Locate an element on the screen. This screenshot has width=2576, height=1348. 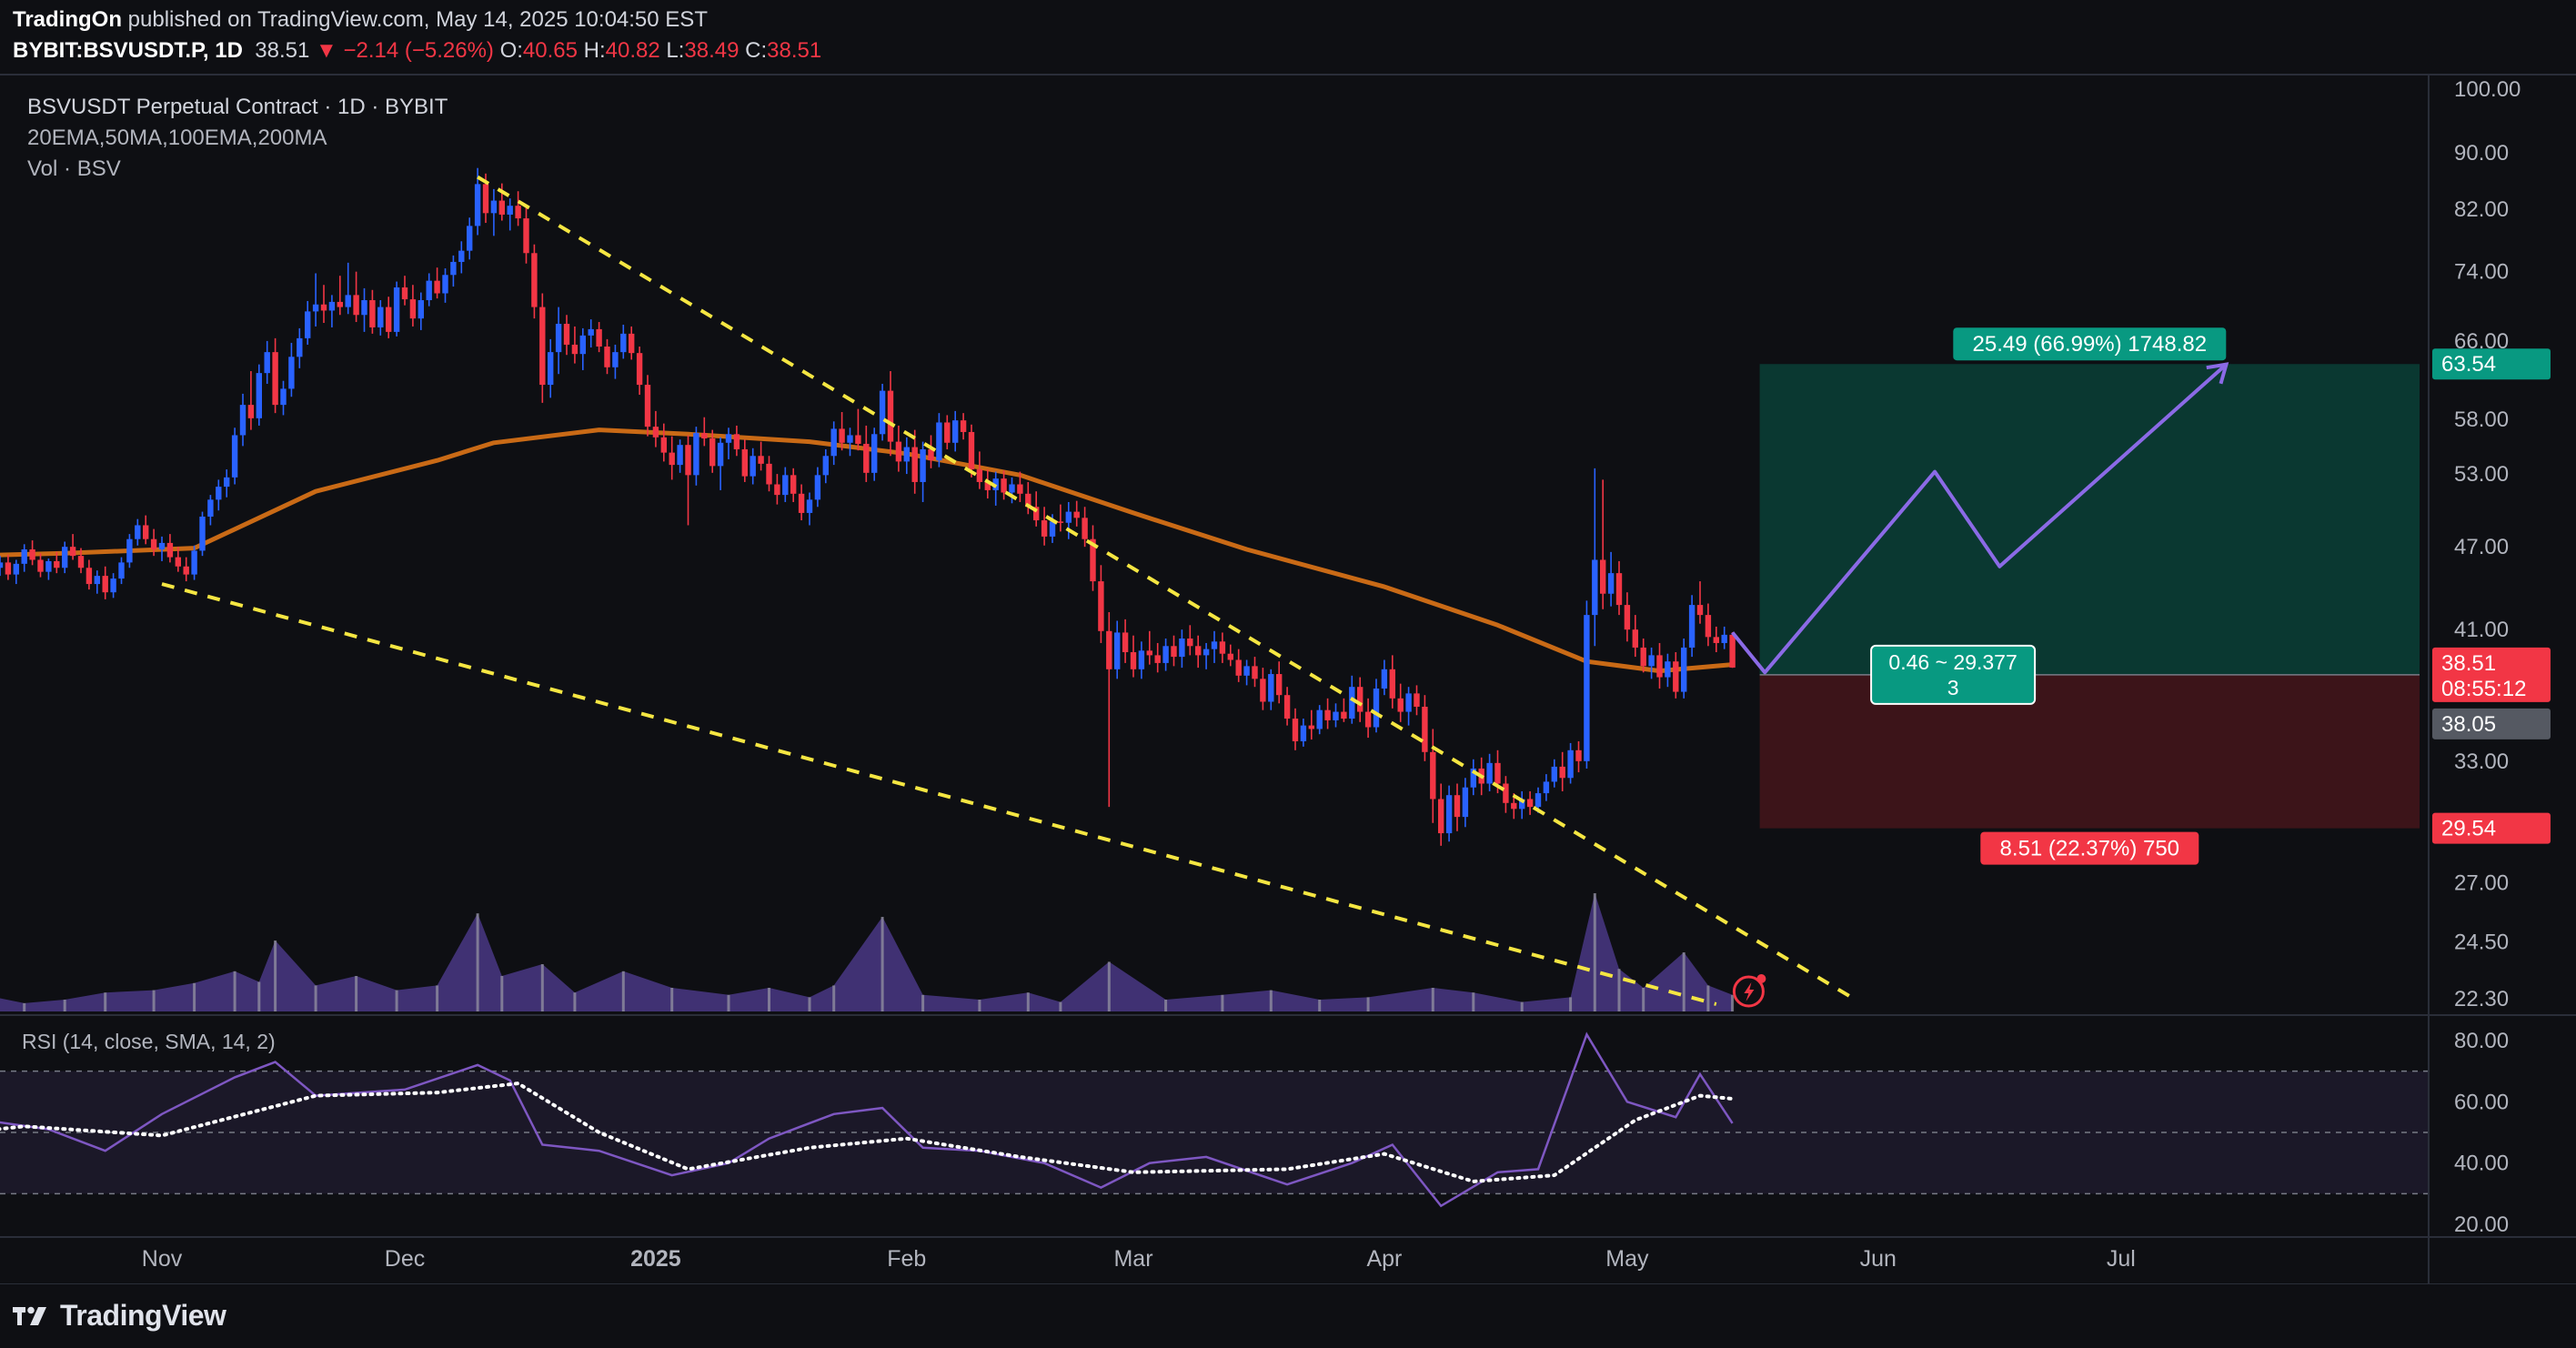
rsi-legend: RSI (14, close, SMA, 14, 2) is located at coordinates (149, 1041).